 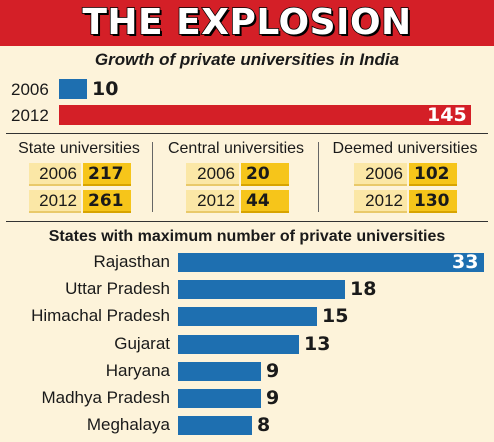 What do you see at coordinates (100, 315) in the screenshot?
I see `state-label: Himachal Pradesh` at bounding box center [100, 315].